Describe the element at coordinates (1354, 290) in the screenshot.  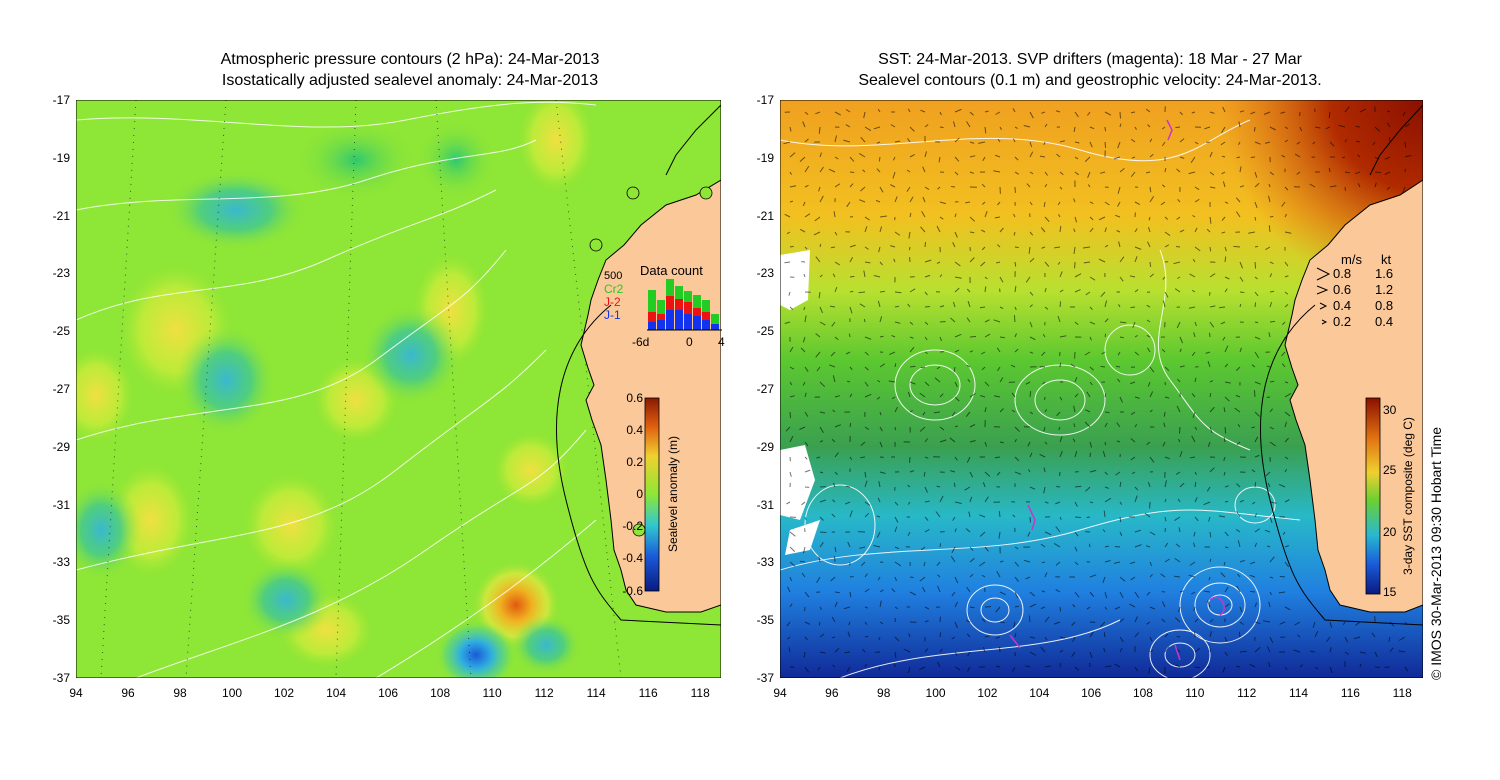
I see `speed-legend: m/s kt 0.8 1.6 0.6 1.2 0.4 0.8 0.2 0.4` at that location.